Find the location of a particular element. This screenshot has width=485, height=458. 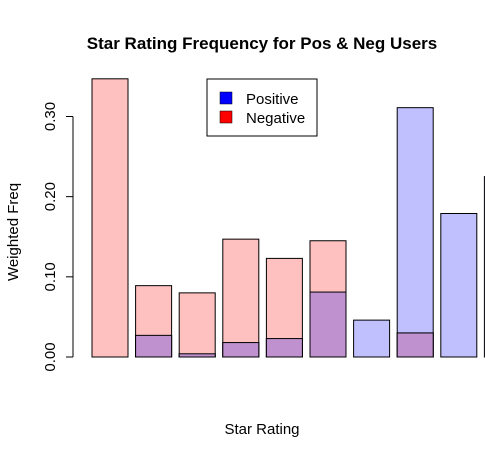

y-axis-label: Weighted Freq is located at coordinates (13, 232).